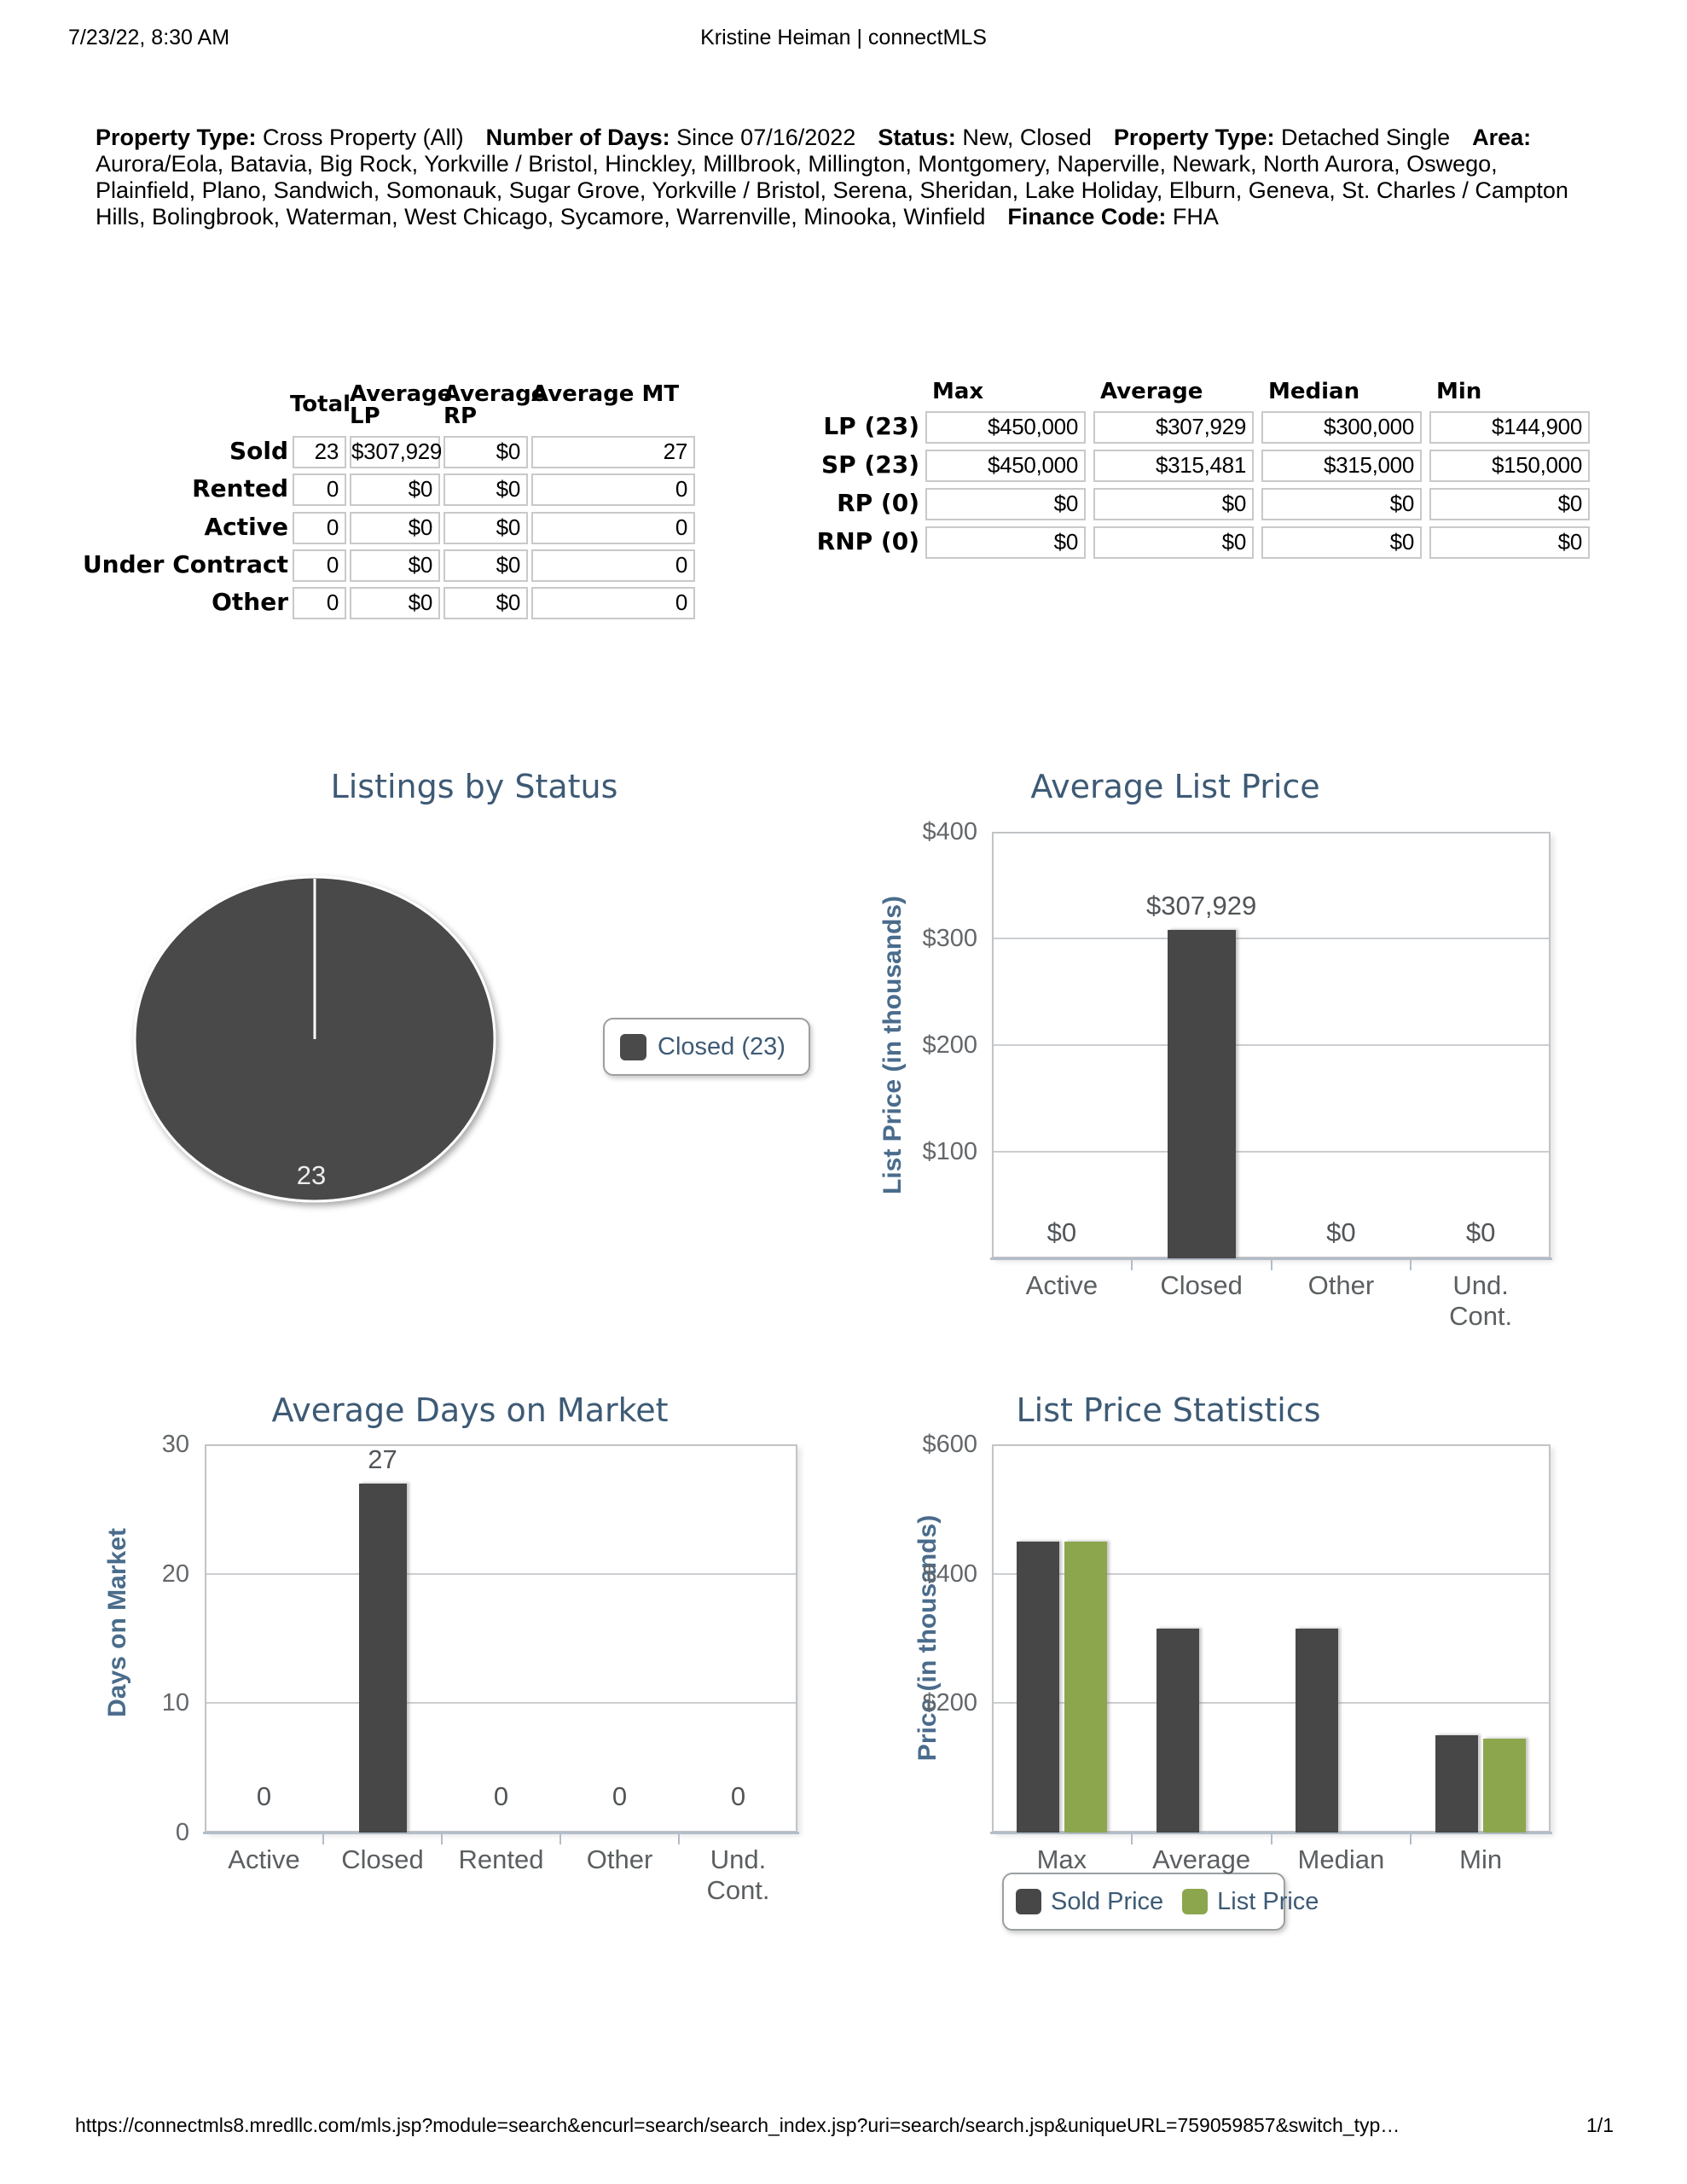 The width and height of the screenshot is (1687, 2184). I want to click on y-tick-label: 0, so click(182, 1833).